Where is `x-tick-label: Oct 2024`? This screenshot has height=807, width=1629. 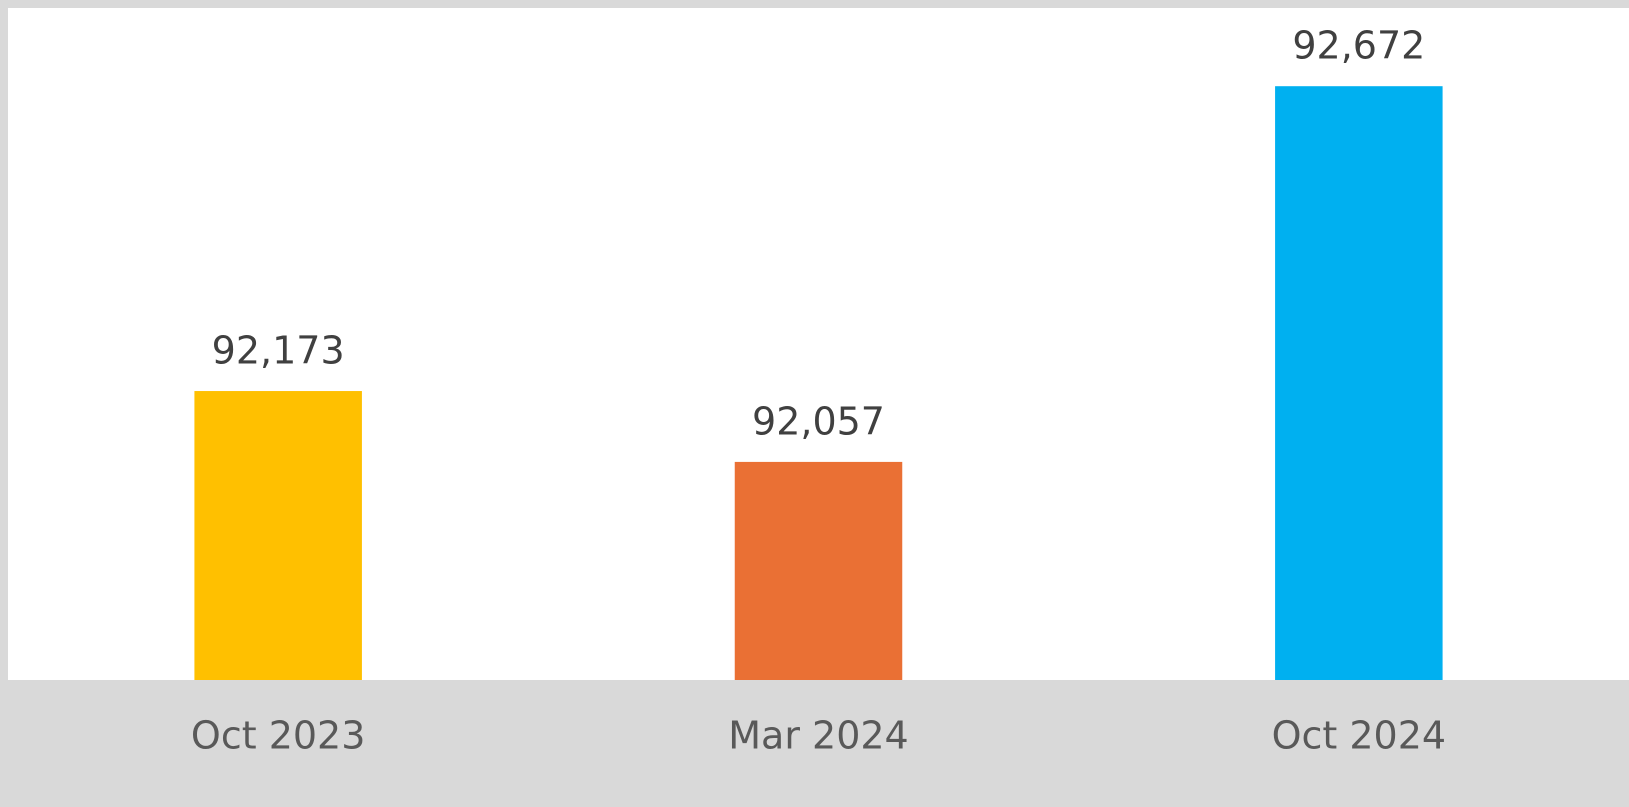
x-tick-label: Oct 2024 is located at coordinates (1359, 736).